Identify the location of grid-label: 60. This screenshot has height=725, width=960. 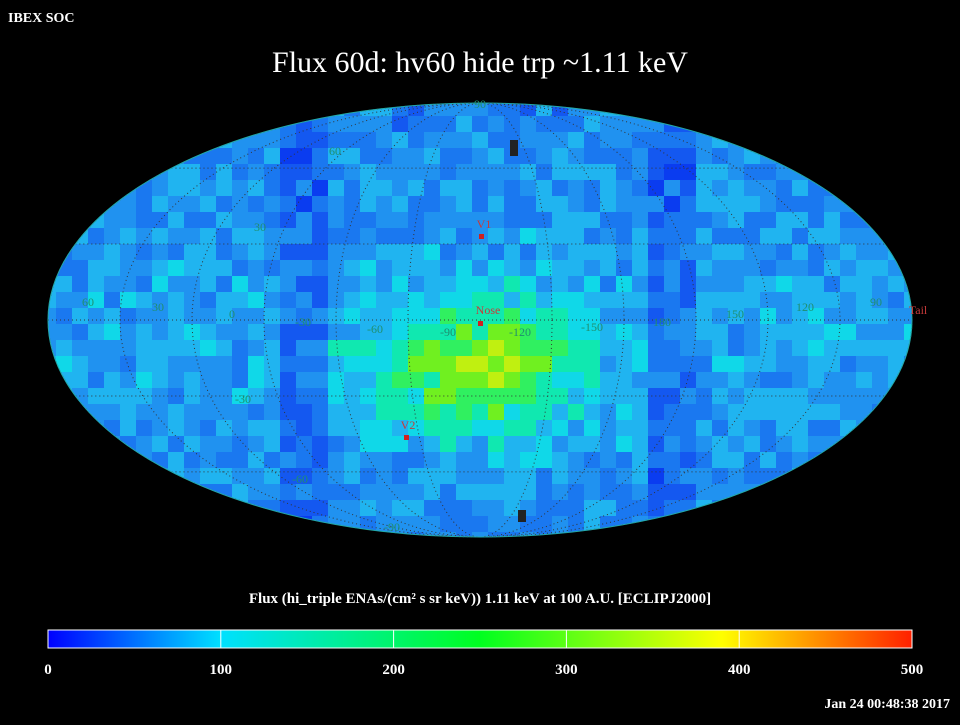
(335, 151).